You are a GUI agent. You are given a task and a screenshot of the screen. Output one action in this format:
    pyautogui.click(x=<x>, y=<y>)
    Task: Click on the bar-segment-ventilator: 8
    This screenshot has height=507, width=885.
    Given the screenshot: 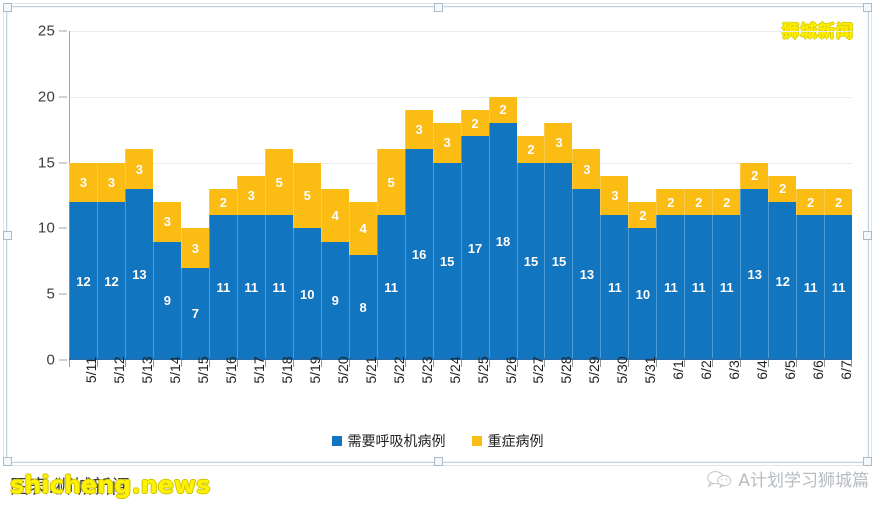 What is the action you would take?
    pyautogui.click(x=362, y=307)
    